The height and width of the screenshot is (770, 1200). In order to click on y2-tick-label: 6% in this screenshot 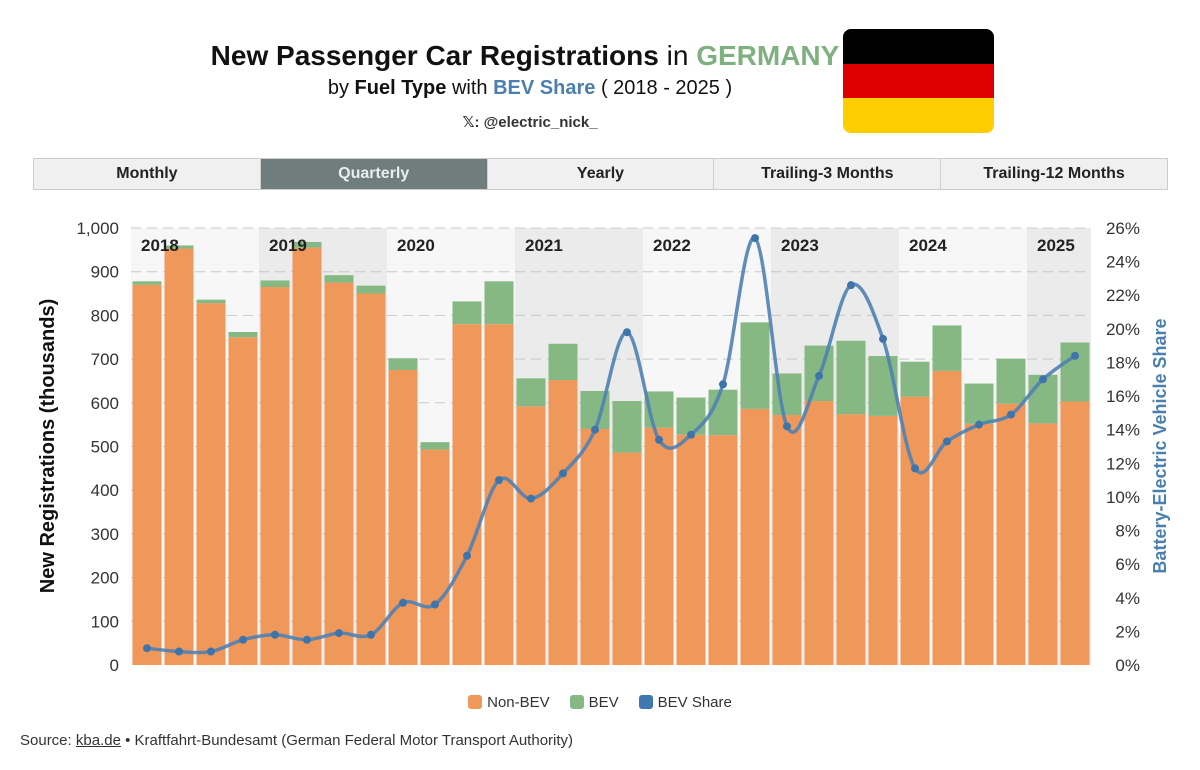, I will do `click(1127, 564)`.